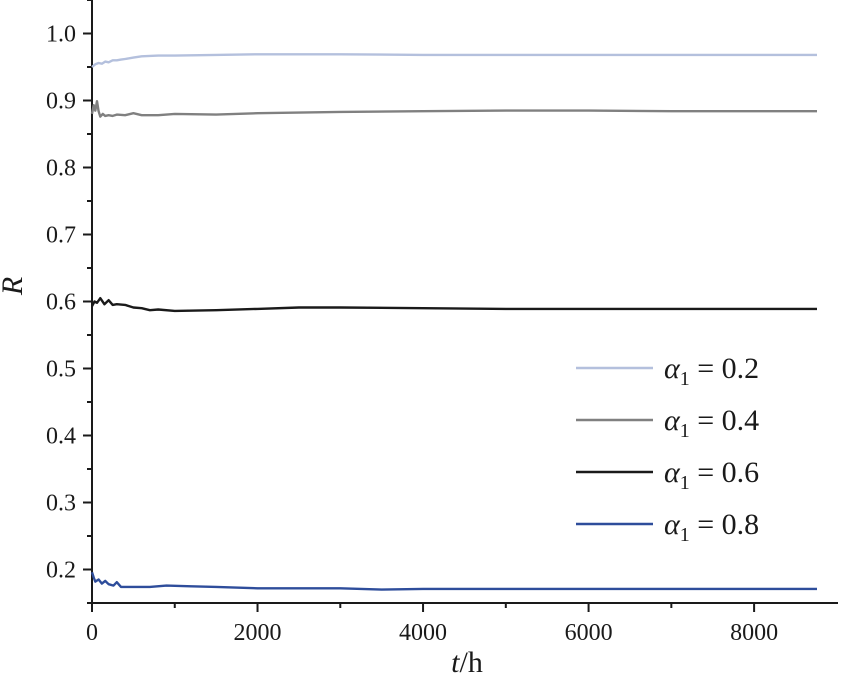  What do you see at coordinates (667, 449) in the screenshot?
I see `legend: α1 = 0.2α1 = 0.4α1 = 0.6α1 = 0.8` at bounding box center [667, 449].